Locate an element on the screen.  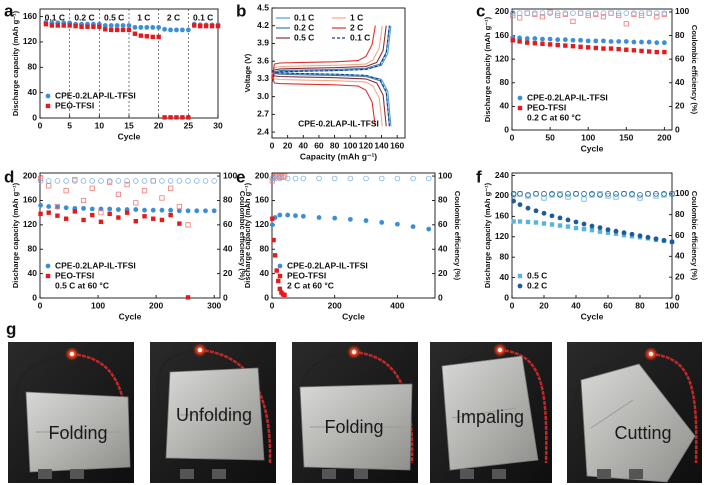
rate-label: 0.1 C is located at coordinates (55, 17).